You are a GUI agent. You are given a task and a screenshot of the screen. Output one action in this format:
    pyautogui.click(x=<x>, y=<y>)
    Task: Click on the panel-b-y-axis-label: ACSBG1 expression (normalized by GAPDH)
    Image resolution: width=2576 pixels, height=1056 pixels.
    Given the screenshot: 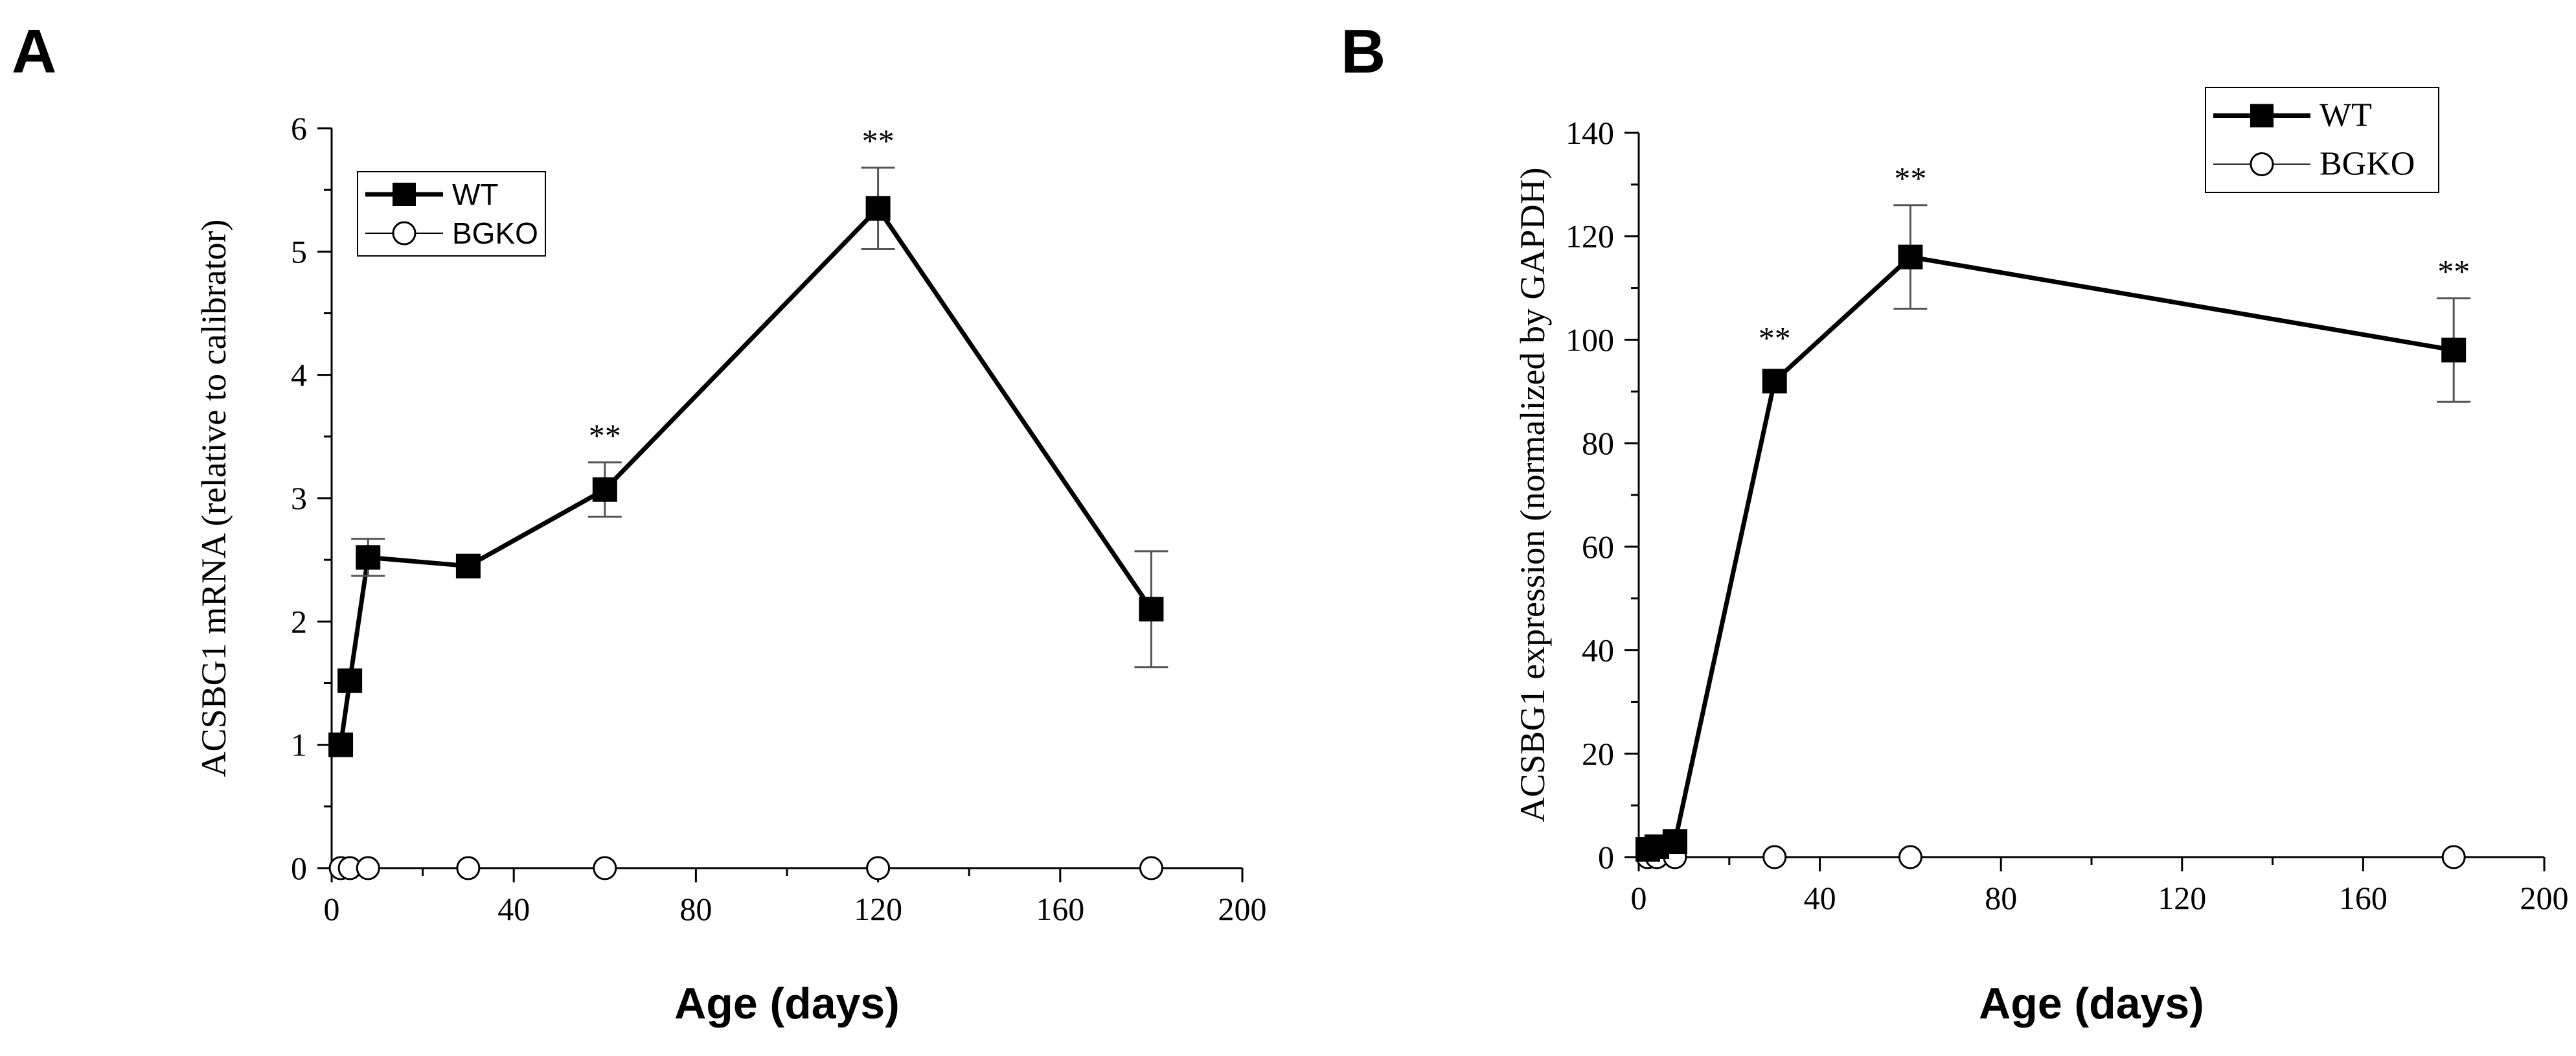 What is the action you would take?
    pyautogui.click(x=1533, y=495)
    